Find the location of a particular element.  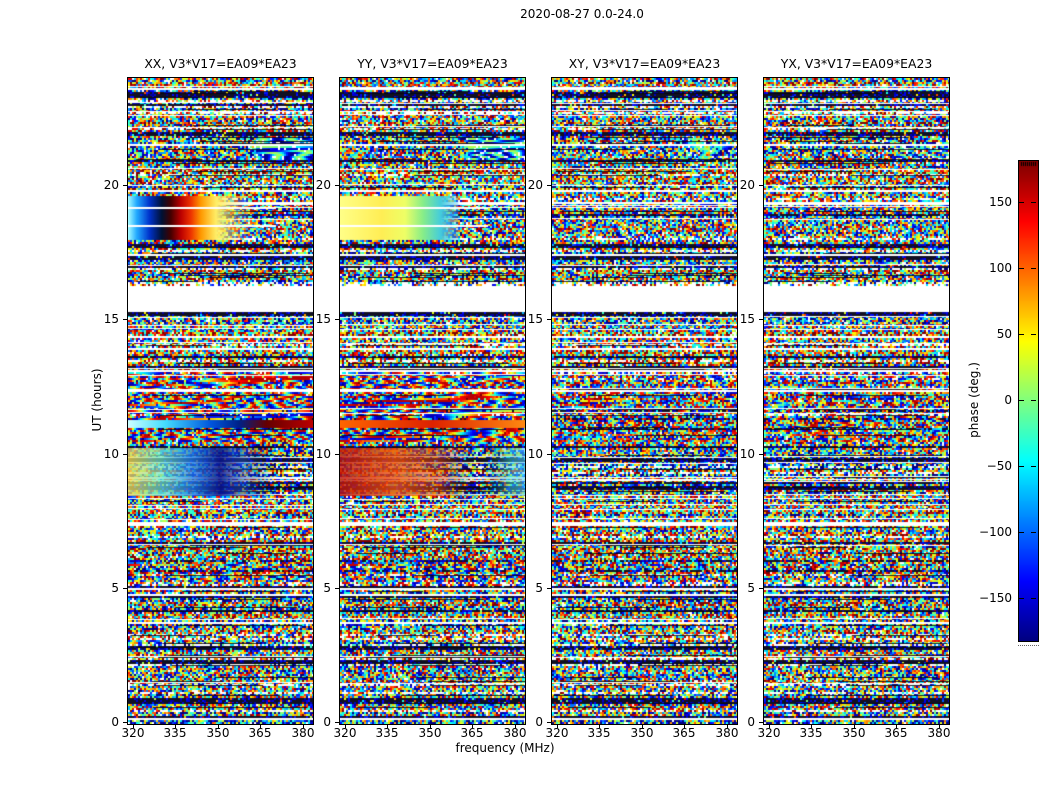

heatmap-panel-yx is located at coordinates (856, 401).